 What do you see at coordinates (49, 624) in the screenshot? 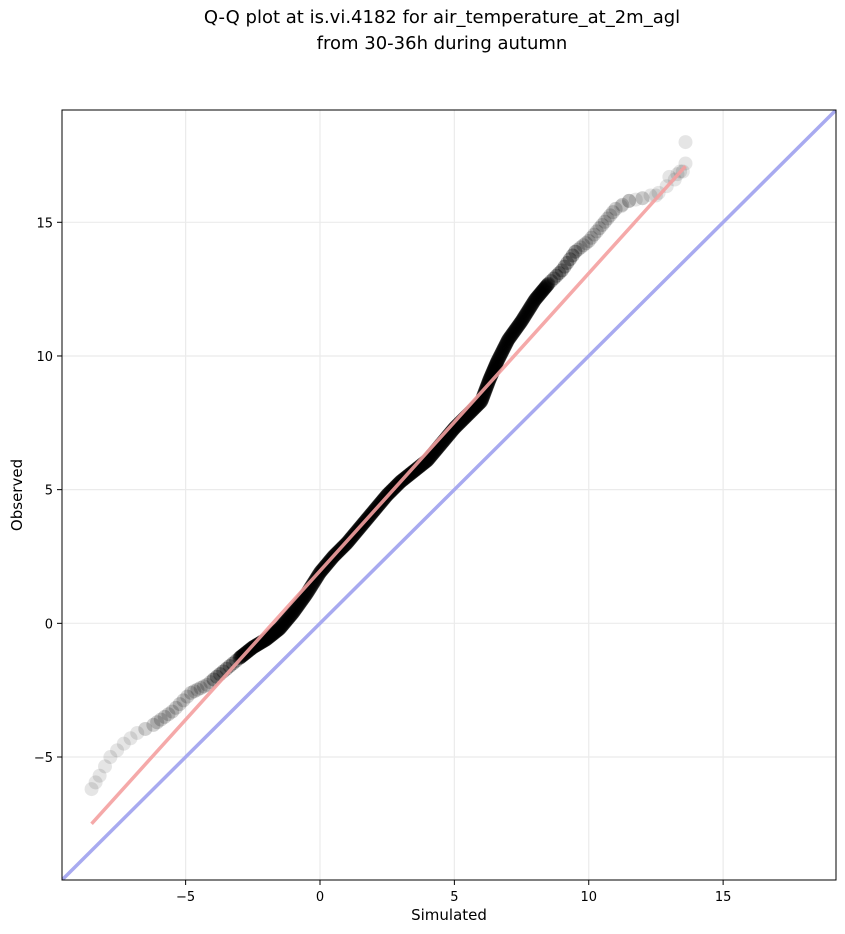
I see `y-tick-label: 0` at bounding box center [49, 624].